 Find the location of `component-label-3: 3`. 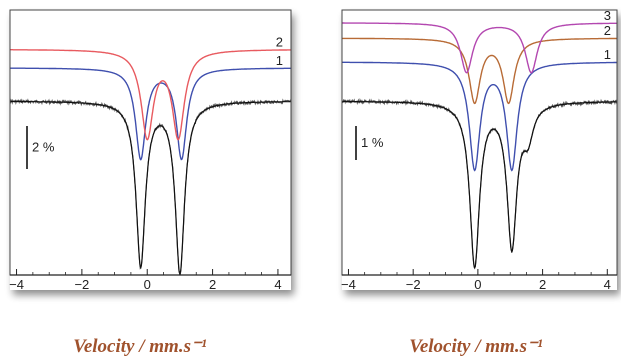

component-label-3: 3 is located at coordinates (607, 15).